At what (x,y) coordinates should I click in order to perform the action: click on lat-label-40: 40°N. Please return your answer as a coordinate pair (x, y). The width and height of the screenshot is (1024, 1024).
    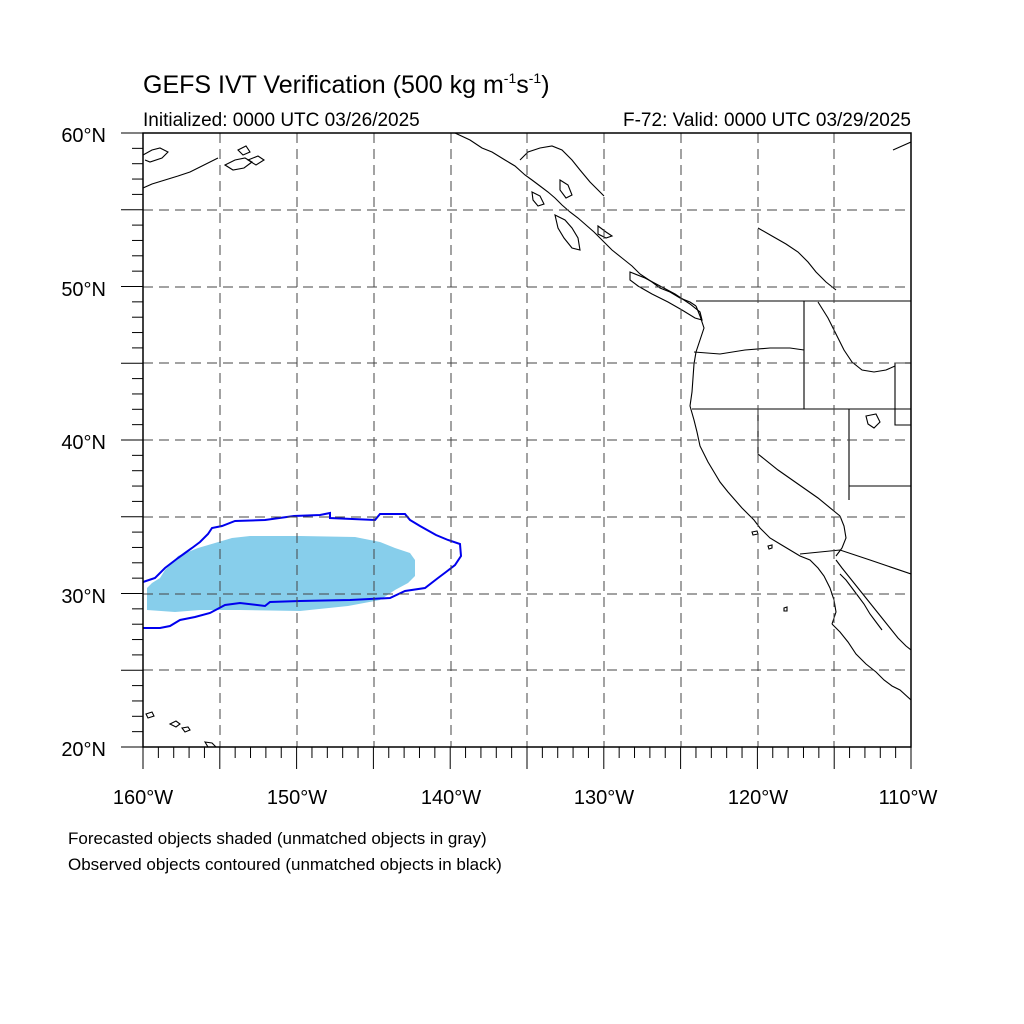
    Looking at the image, I should click on (83, 443).